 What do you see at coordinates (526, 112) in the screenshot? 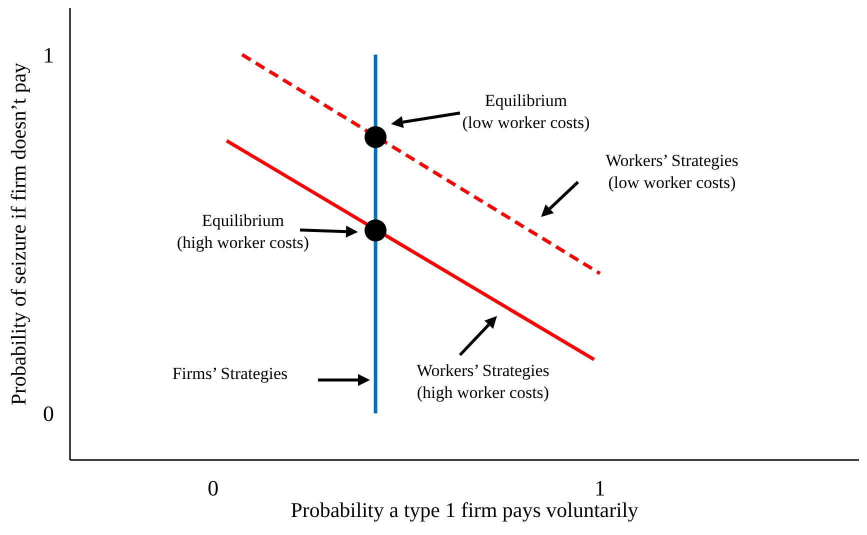
I see `annotation: Equilibrium (low worker costs)` at bounding box center [526, 112].